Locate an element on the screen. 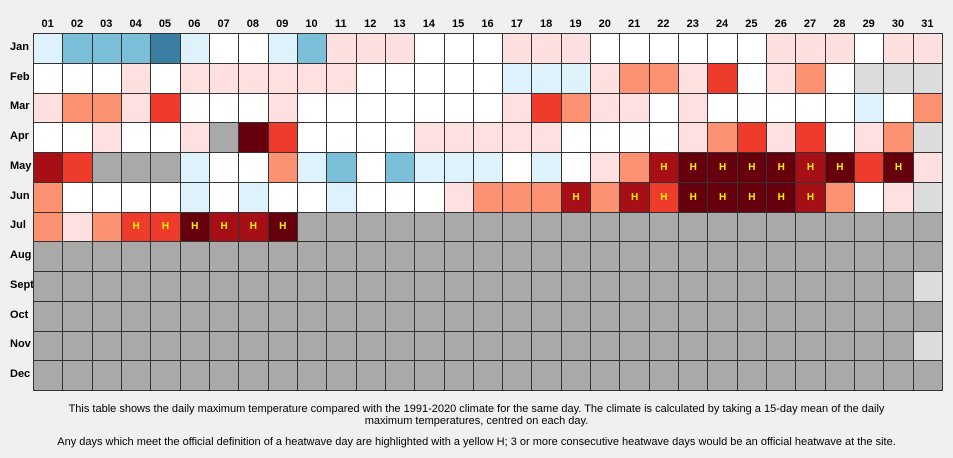  column-header: 04 is located at coordinates (135, 24).